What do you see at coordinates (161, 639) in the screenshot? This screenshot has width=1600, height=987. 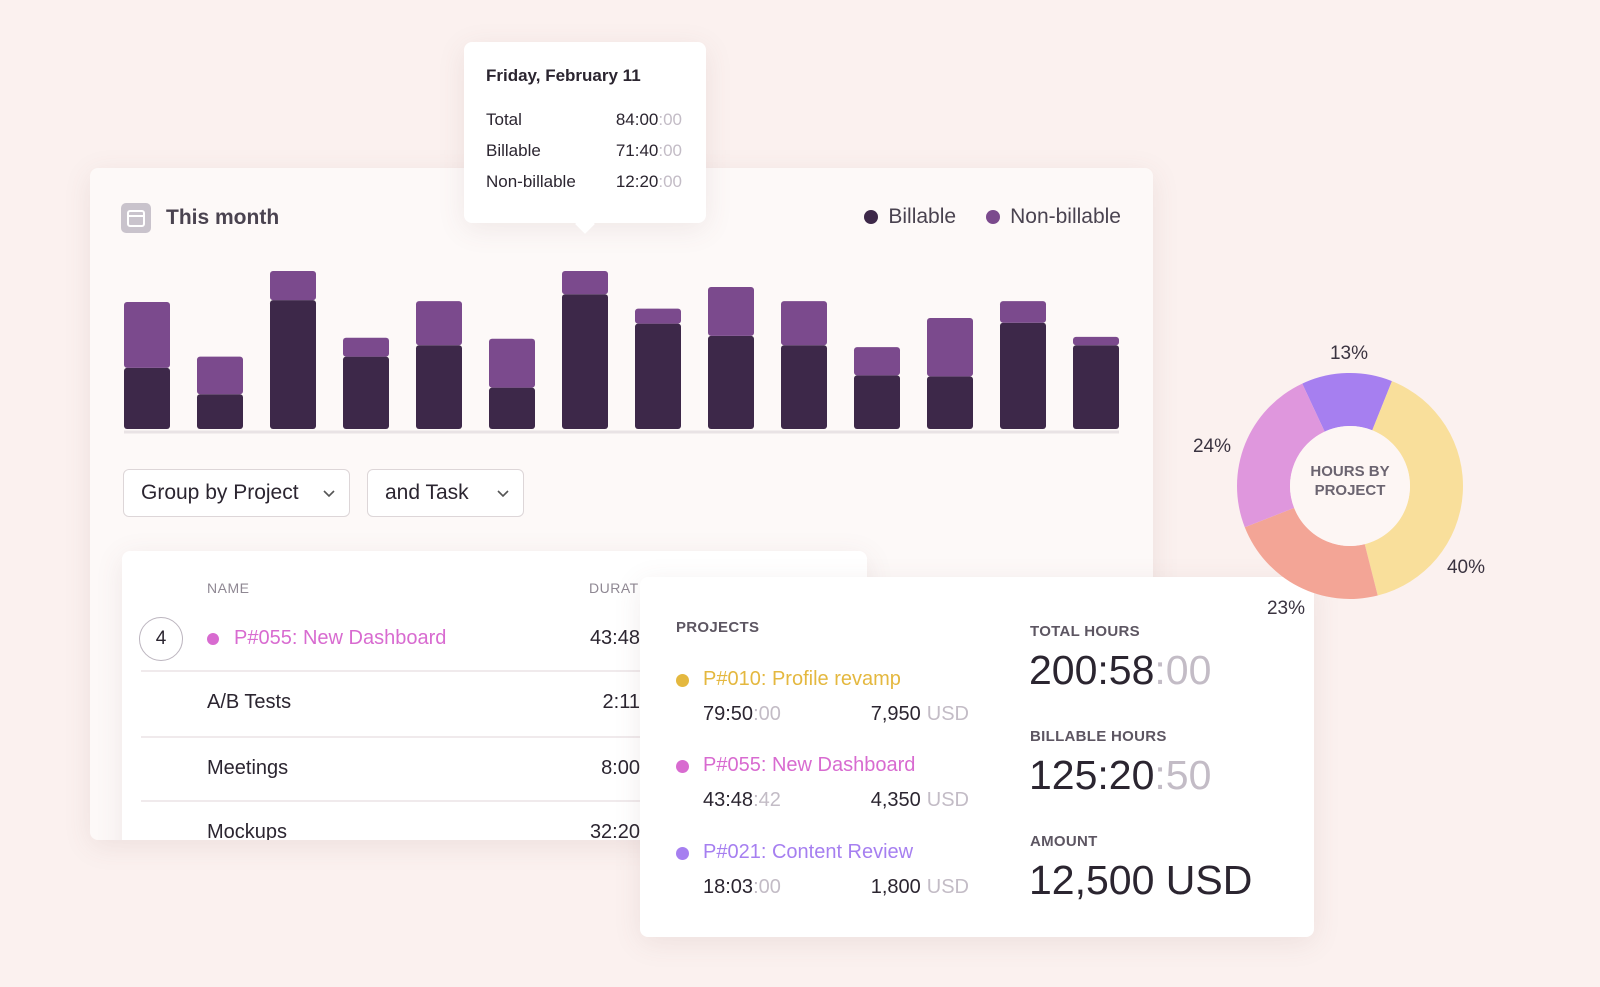 I see `count-badge: 4` at bounding box center [161, 639].